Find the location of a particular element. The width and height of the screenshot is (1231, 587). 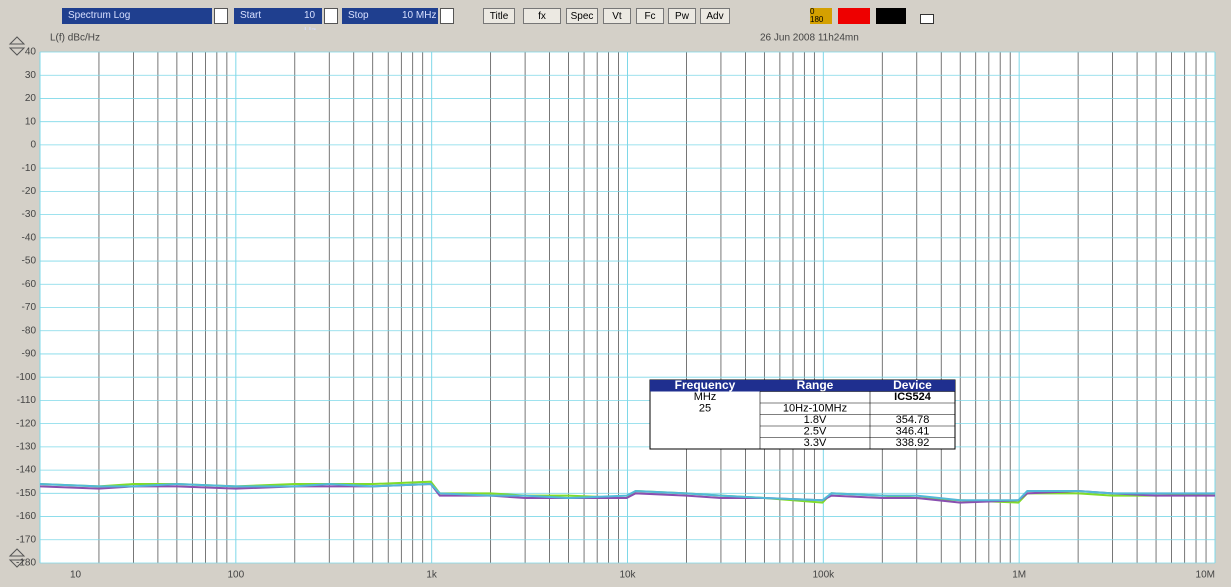

y-tick-label: 0 is located at coordinates (33, 145).